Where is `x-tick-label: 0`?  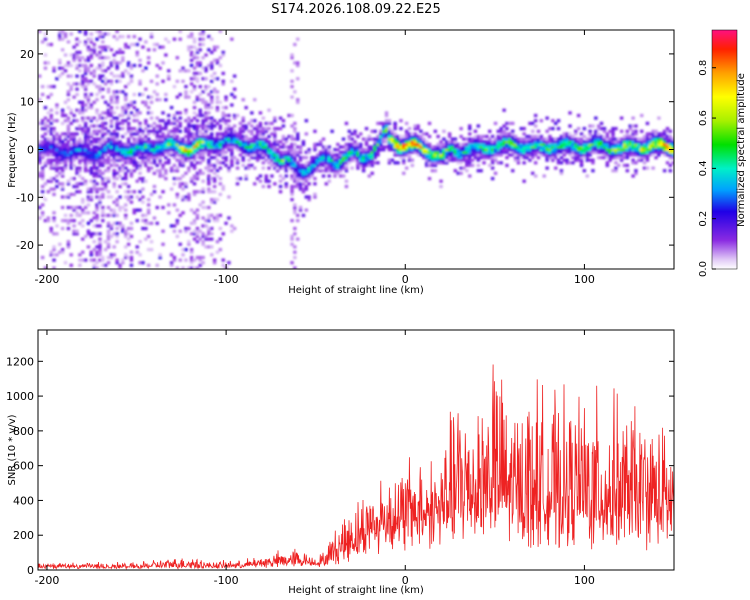 x-tick-label: 0 is located at coordinates (405, 279).